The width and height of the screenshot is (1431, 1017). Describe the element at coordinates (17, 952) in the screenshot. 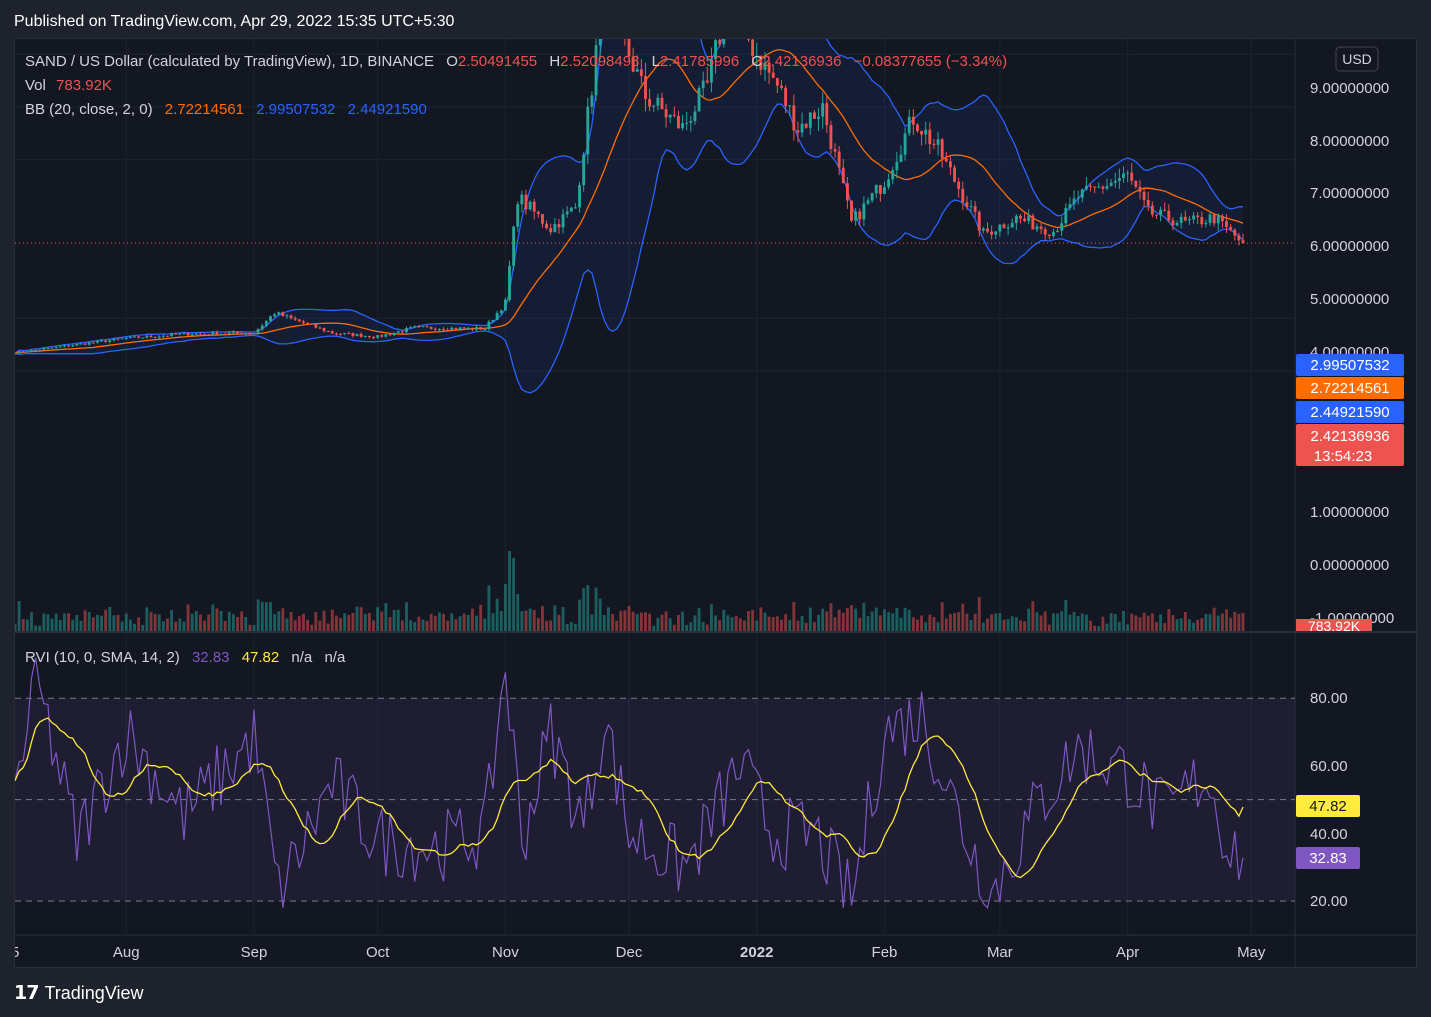

I see `time-tick-edge: 5` at that location.